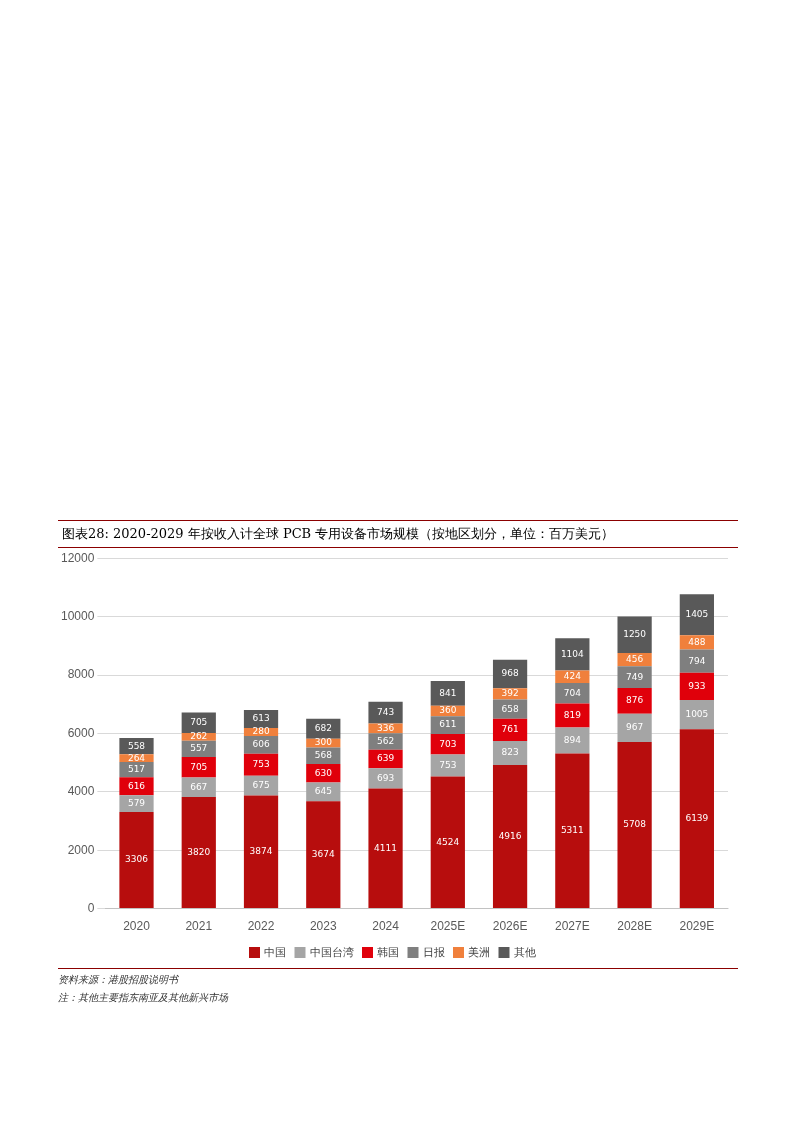 The height and width of the screenshot is (1123, 794). Describe the element at coordinates (323, 772) in the screenshot. I see `data-label: 630` at that location.